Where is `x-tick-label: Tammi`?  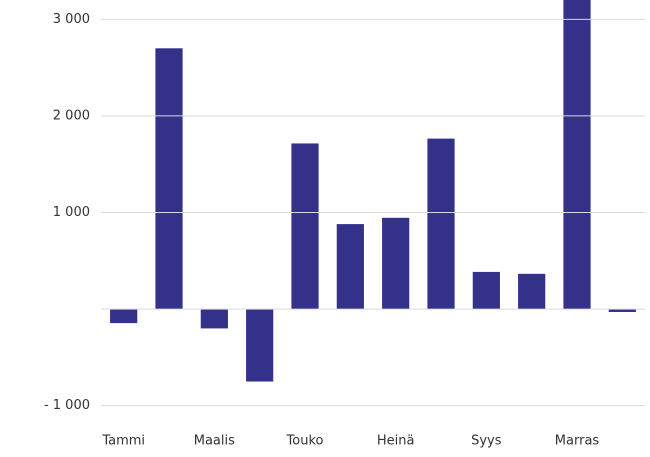
x-tick-label: Tammi is located at coordinates (123, 441).